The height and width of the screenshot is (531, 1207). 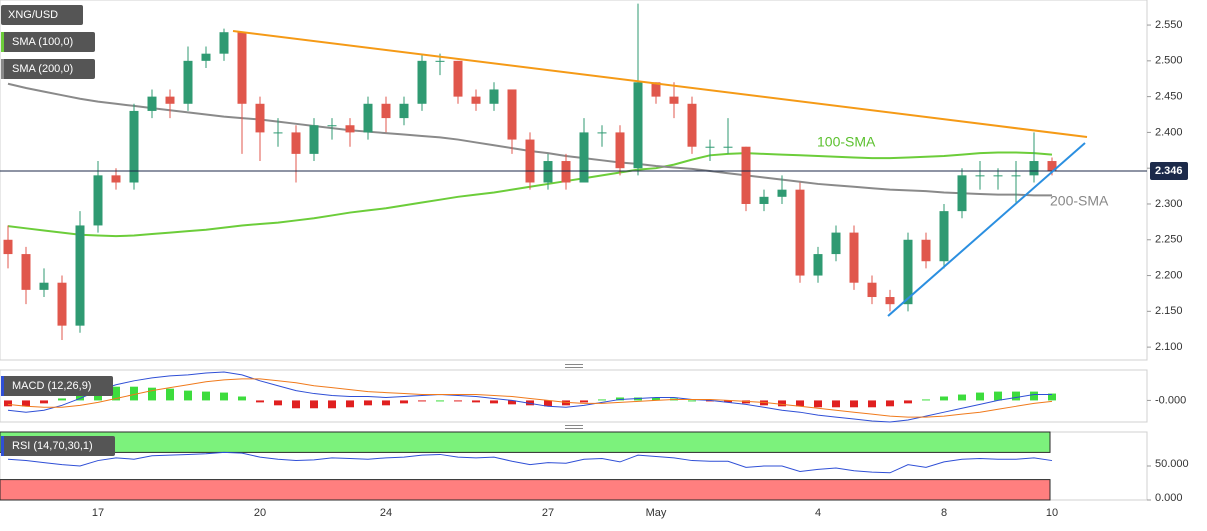 I want to click on macd-macd-line, so click(x=529, y=397).